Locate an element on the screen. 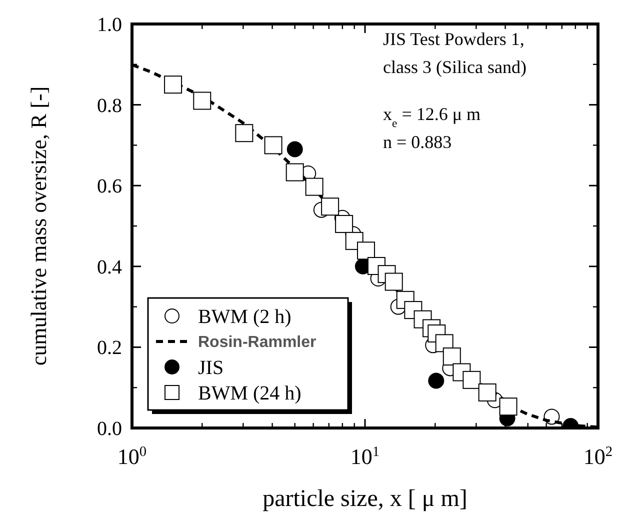 The height and width of the screenshot is (519, 621). x-tick-label: 10$^{1}$ is located at coordinates (365, 456).